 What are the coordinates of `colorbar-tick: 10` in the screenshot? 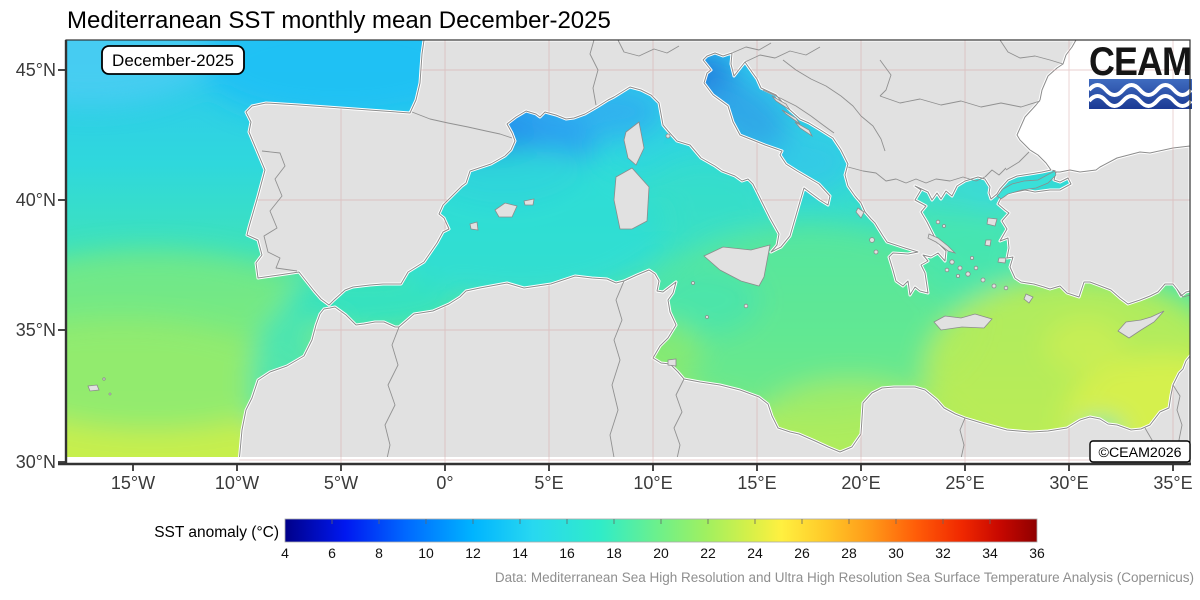 It's located at (426, 553).